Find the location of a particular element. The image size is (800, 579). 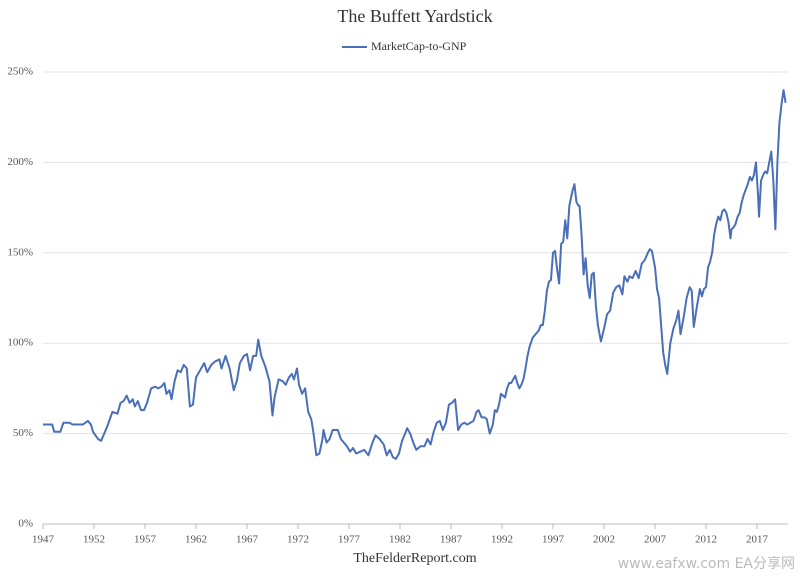

y-tick-label: 0% is located at coordinates (25, 524).